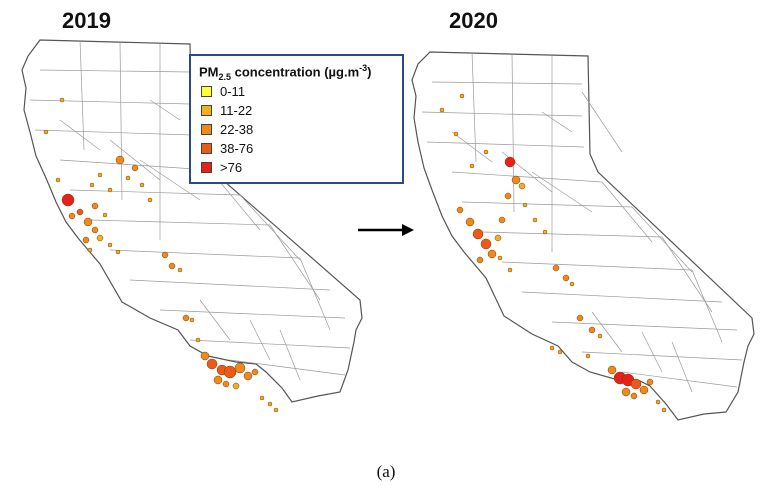 The height and width of the screenshot is (494, 772). Describe the element at coordinates (209, 72) in the screenshot. I see `legend-title-pm: PM` at that location.